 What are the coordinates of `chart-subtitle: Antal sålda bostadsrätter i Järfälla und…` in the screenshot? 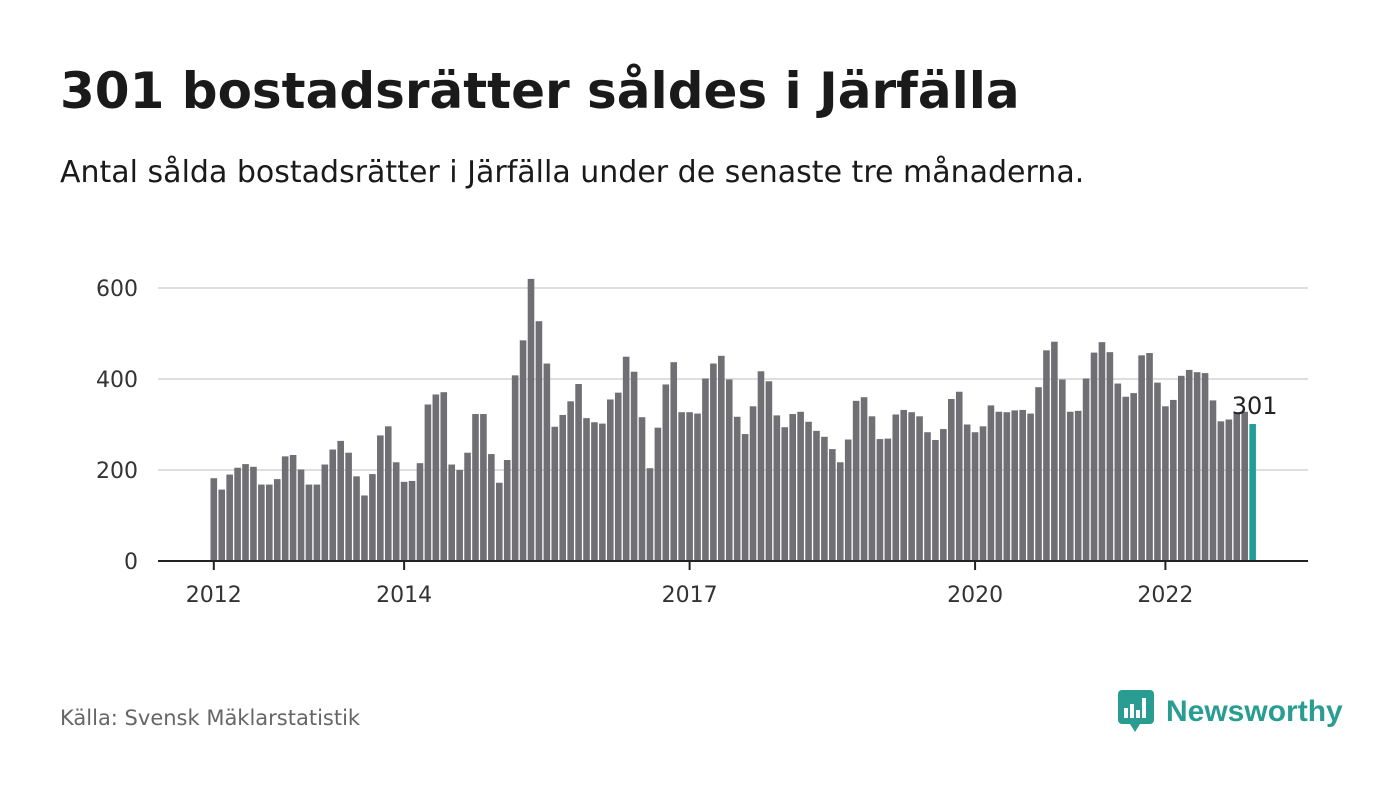 It's located at (572, 172).